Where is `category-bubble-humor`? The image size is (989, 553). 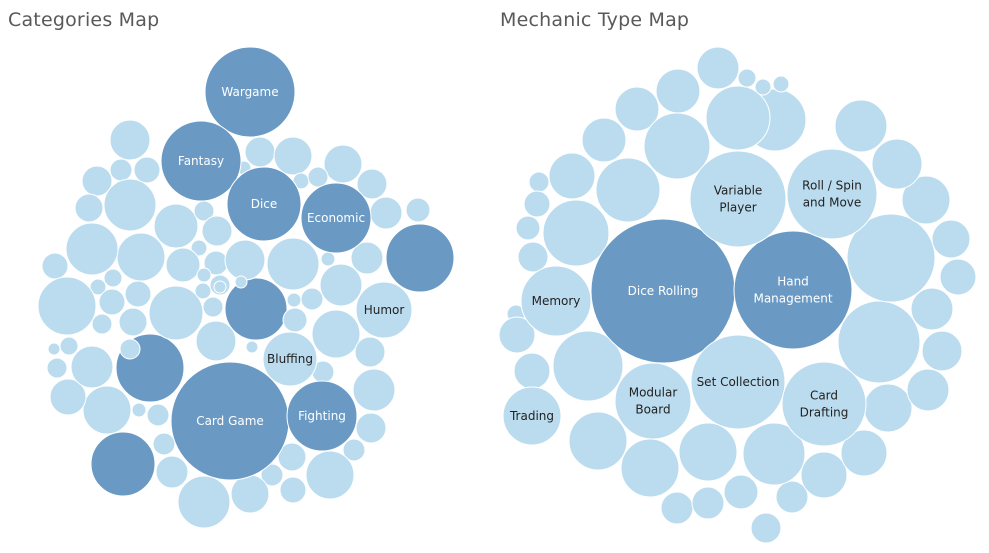 category-bubble-humor is located at coordinates (384, 310).